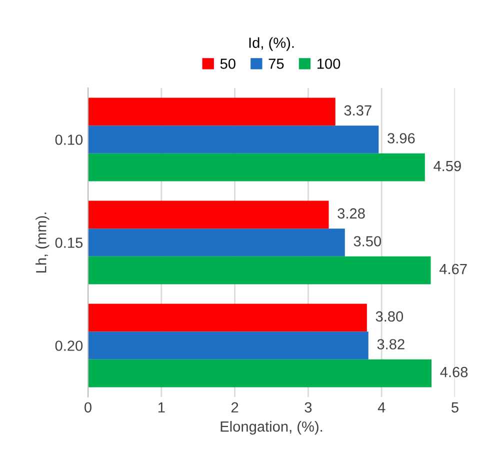  I want to click on y-tick-label: 0.20, so click(69, 345).